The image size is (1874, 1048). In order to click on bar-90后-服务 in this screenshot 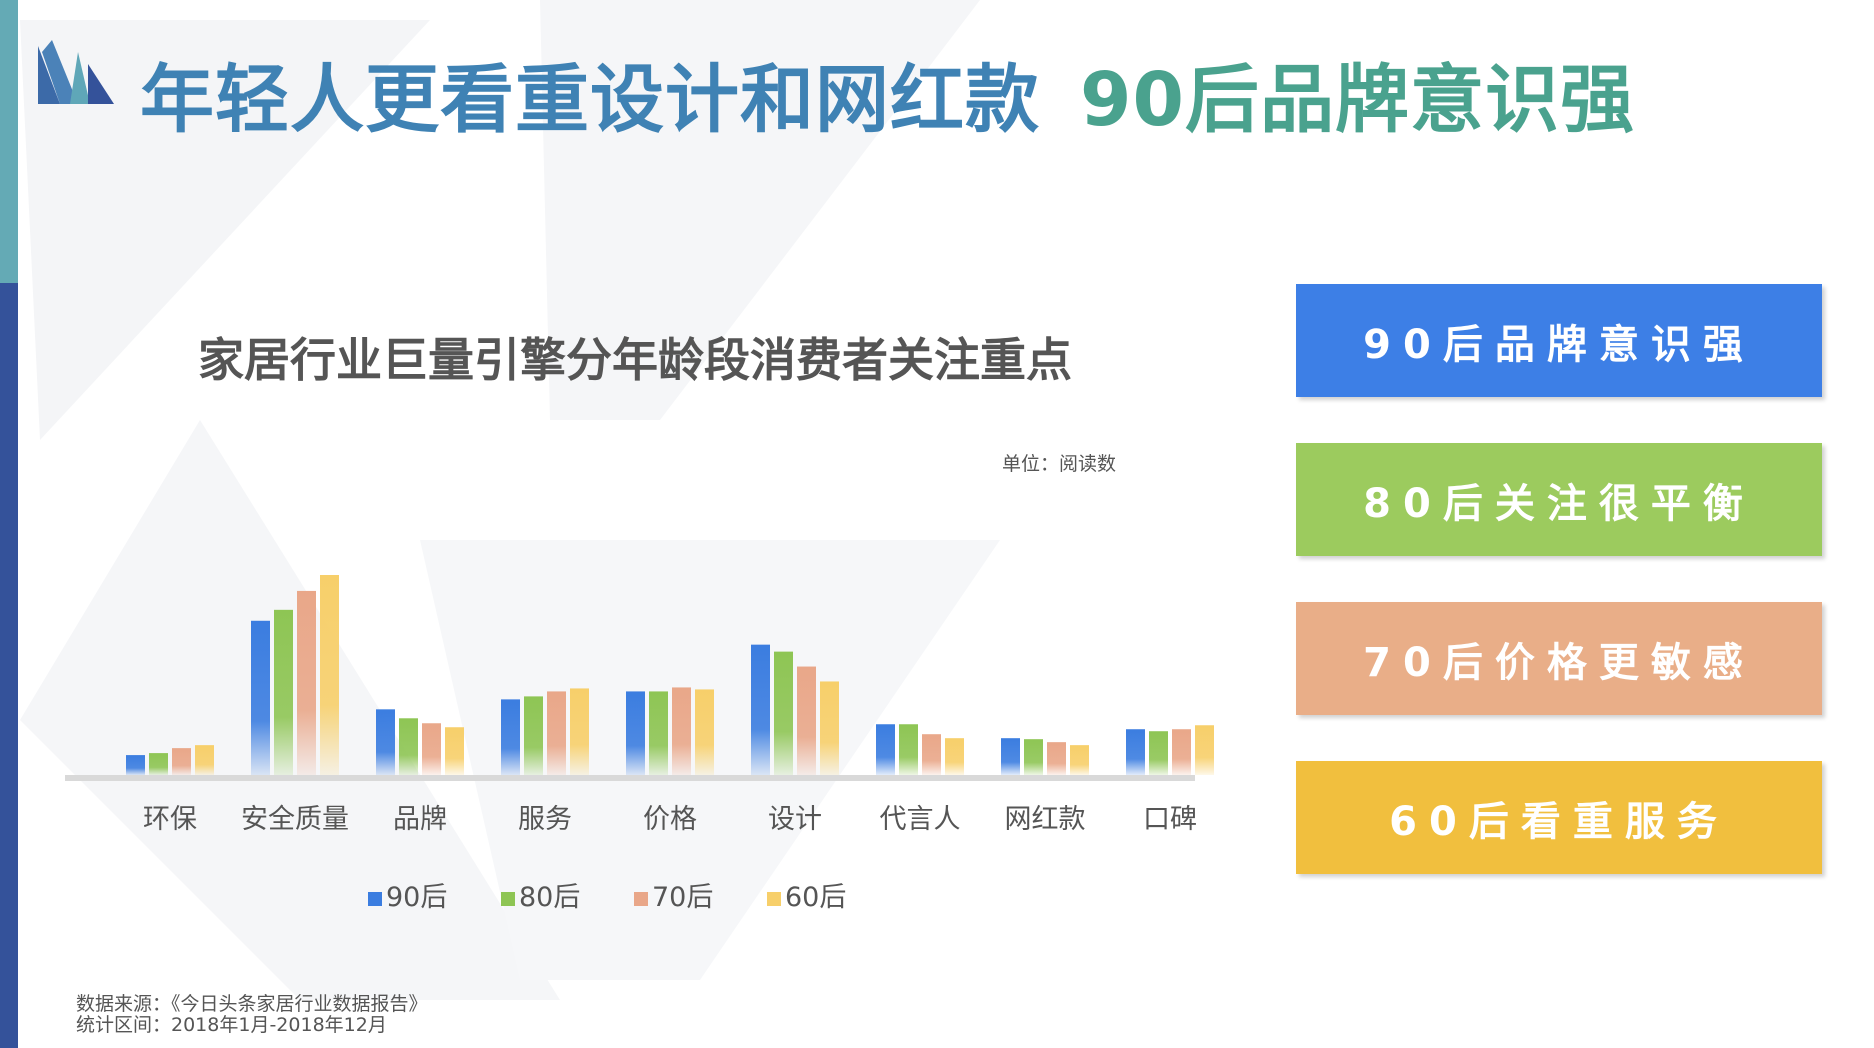, I will do `click(510, 737)`.